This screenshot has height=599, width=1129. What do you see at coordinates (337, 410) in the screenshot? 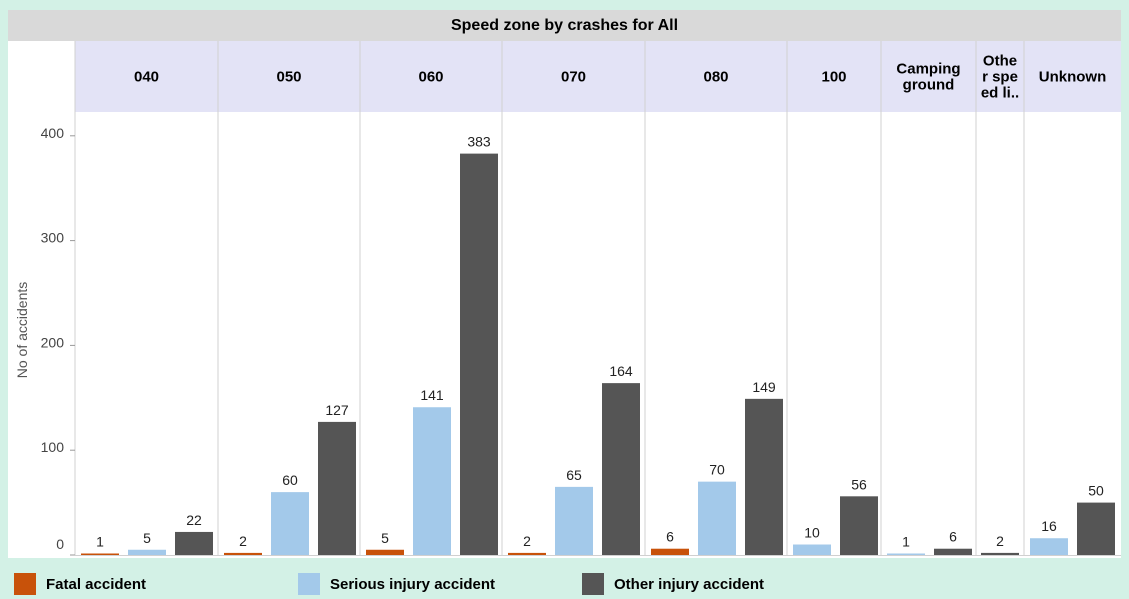
I see `bar-value-label: 127` at bounding box center [337, 410].